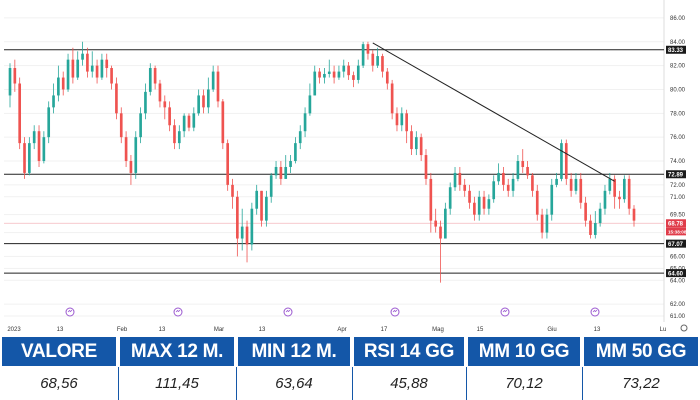 This screenshot has height=400, width=700. I want to click on event-marker-glyph, so click(505, 311).